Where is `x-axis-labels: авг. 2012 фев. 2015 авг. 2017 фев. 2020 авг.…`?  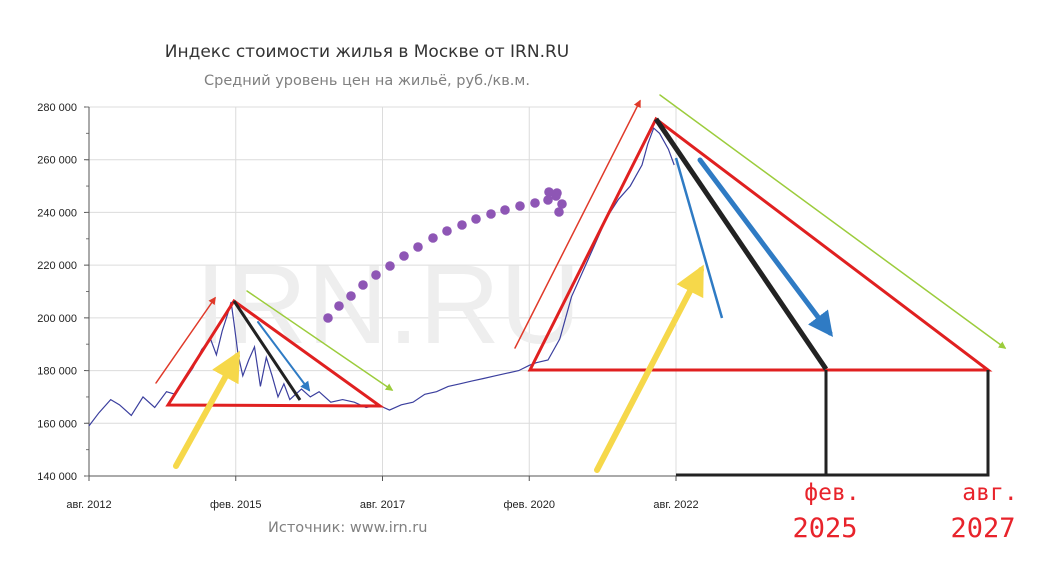 x-axis-labels: авг. 2012 фев. 2015 авг. 2017 фев. 2020 авг.… is located at coordinates (382, 505).